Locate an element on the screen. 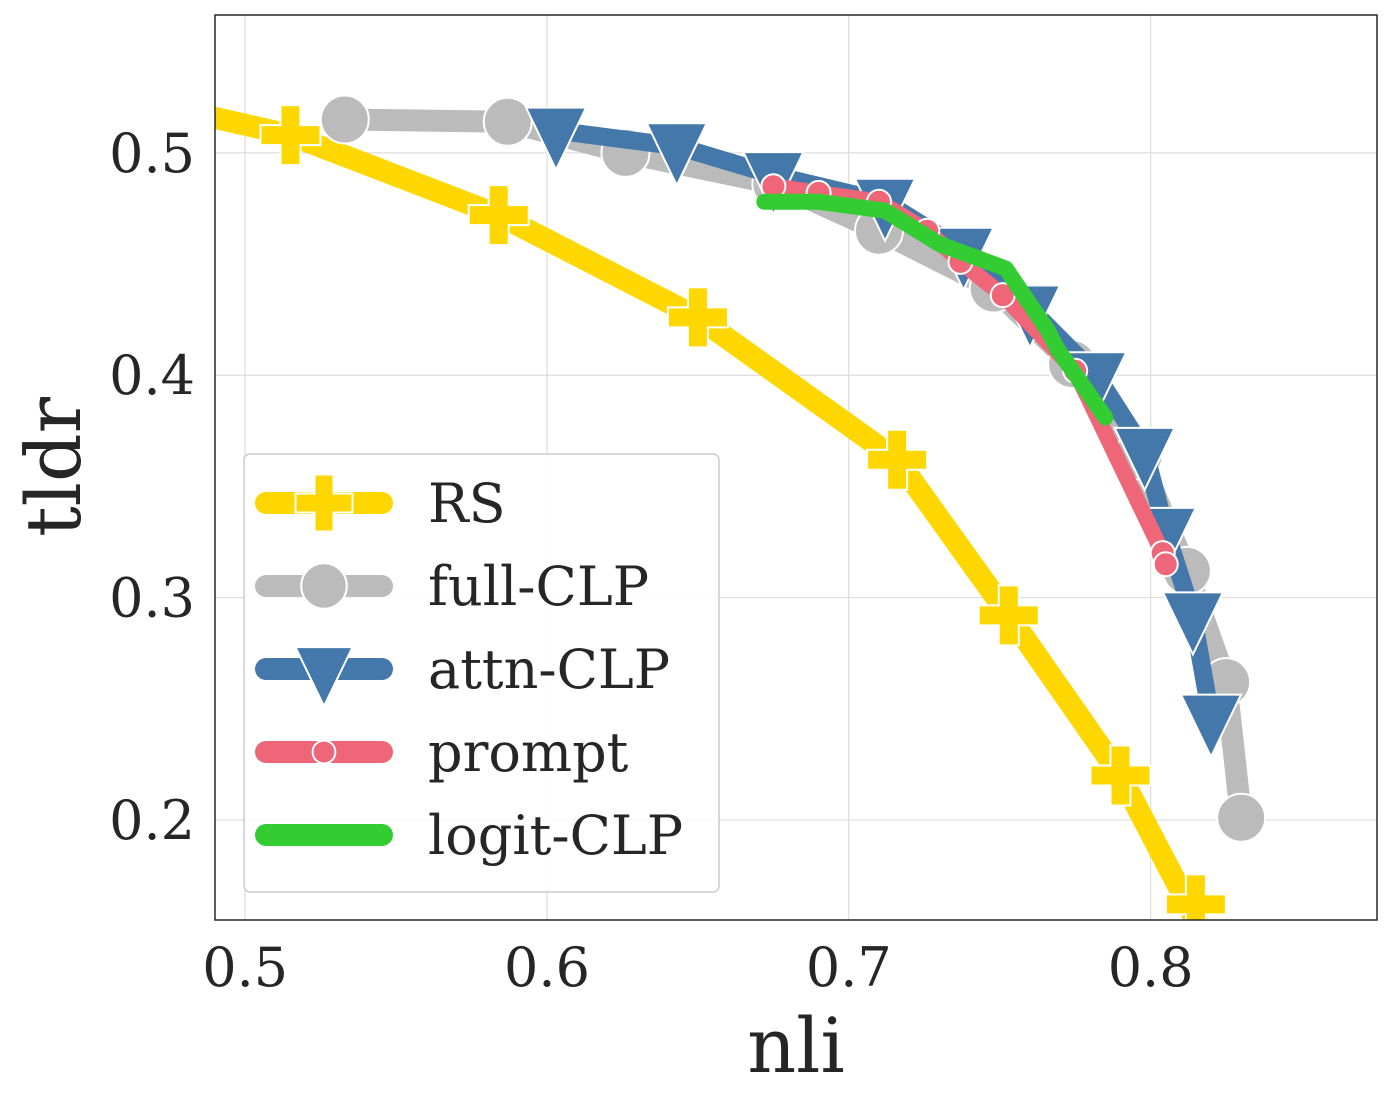 The image size is (1392, 1100). y-tick-label: 0.5 is located at coordinates (152, 153).